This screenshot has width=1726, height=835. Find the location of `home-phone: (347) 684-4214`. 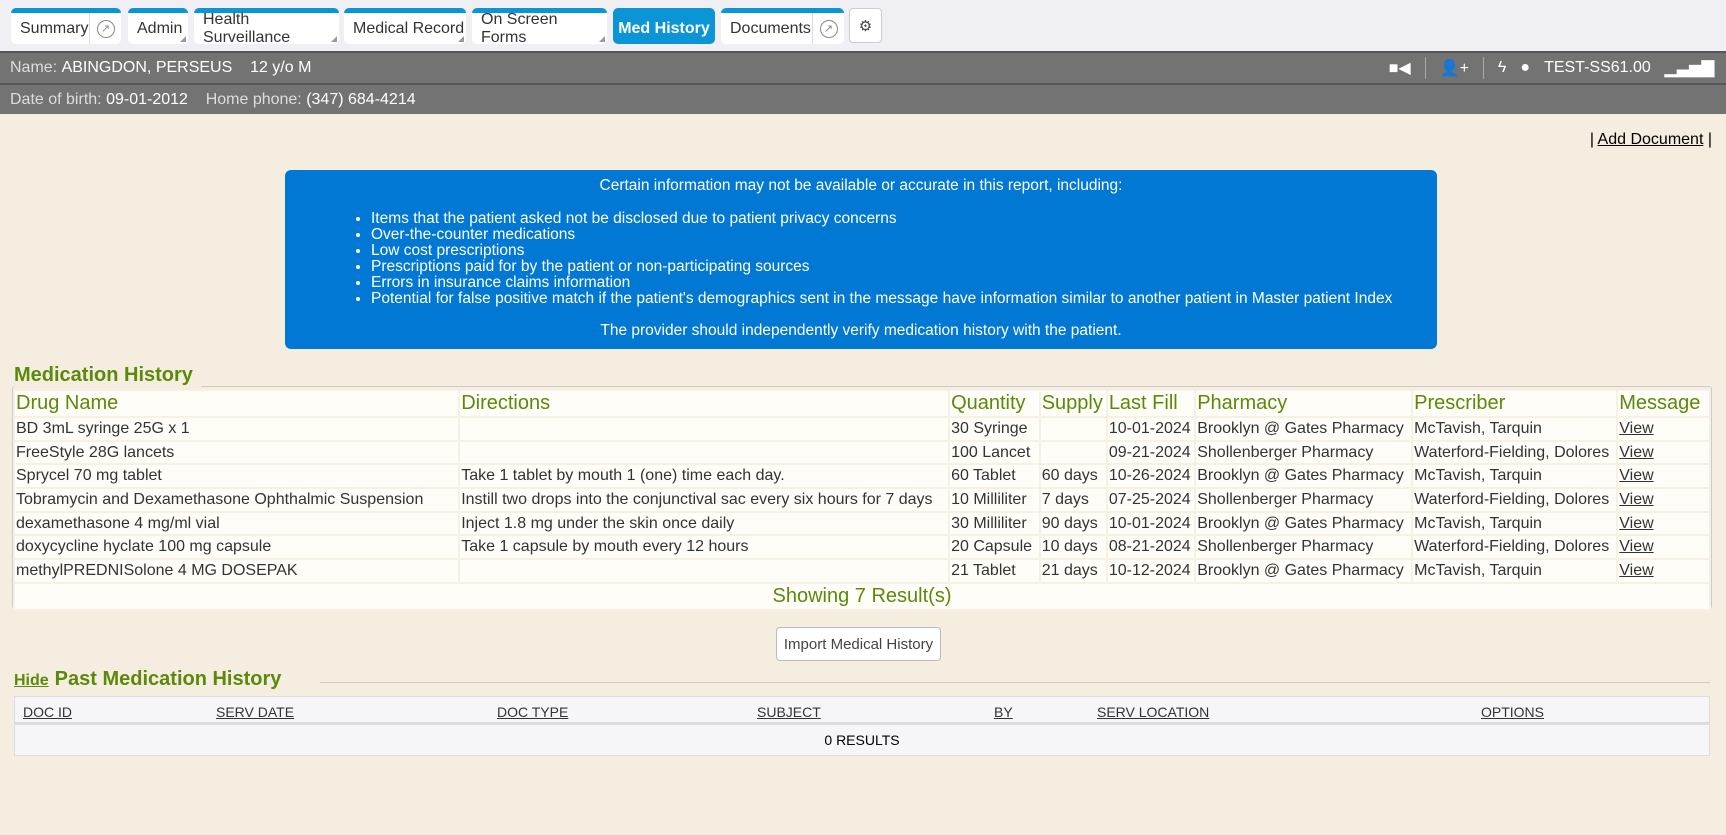

home-phone: (347) 684-4214 is located at coordinates (361, 99).